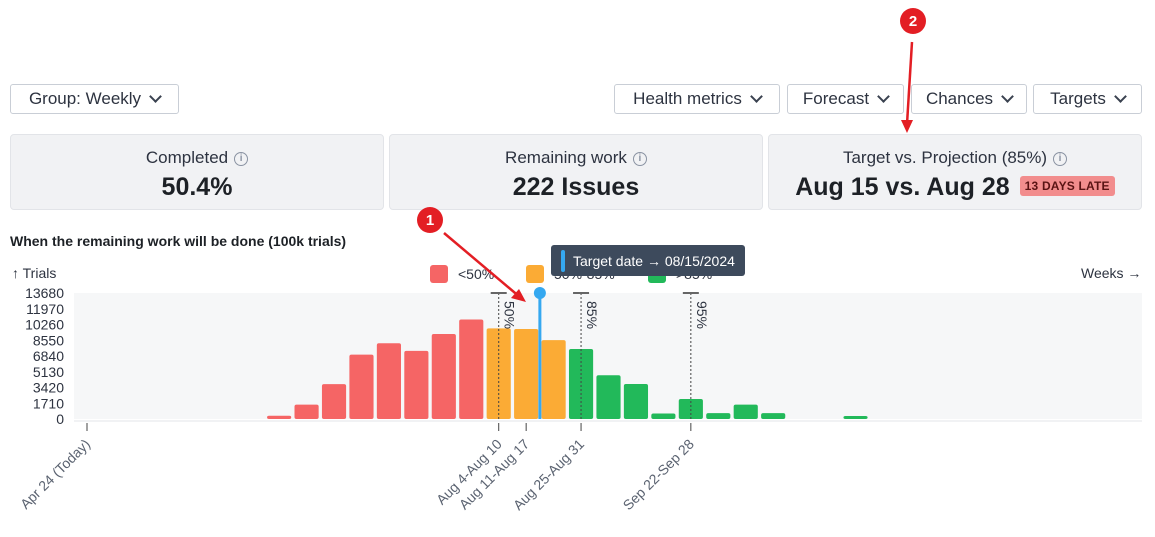 The width and height of the screenshot is (1155, 537). Describe the element at coordinates (48, 356) in the screenshot. I see `y-tick-label: 6840` at that location.